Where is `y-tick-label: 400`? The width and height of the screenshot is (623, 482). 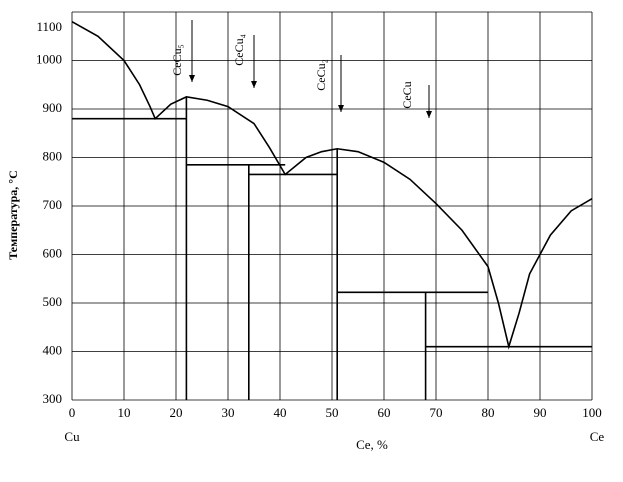
y-tick-label: 400 is located at coordinates (53, 349).